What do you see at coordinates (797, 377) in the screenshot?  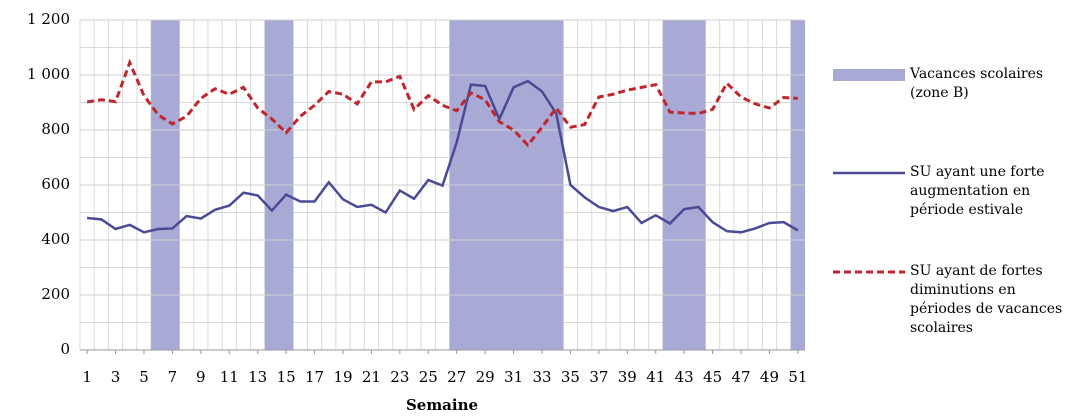 I see `x-tick-label: 51` at bounding box center [797, 377].